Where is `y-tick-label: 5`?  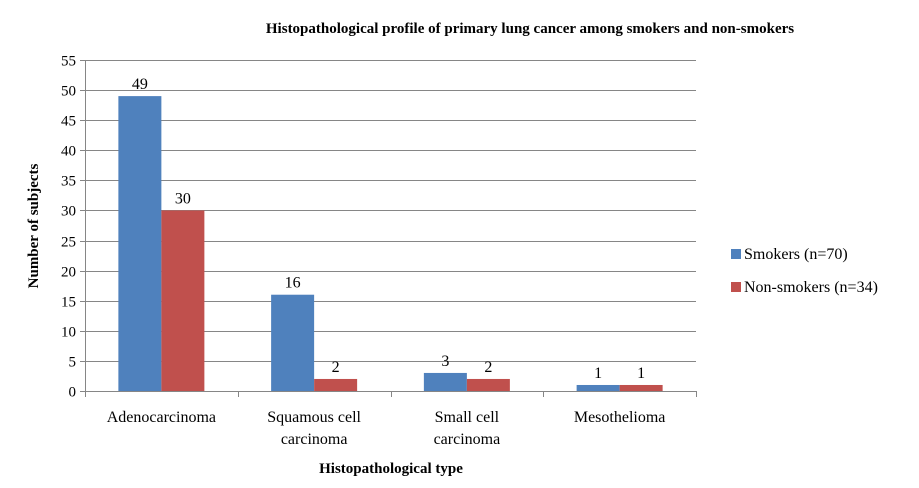
y-tick-label: 5 is located at coordinates (73, 363).